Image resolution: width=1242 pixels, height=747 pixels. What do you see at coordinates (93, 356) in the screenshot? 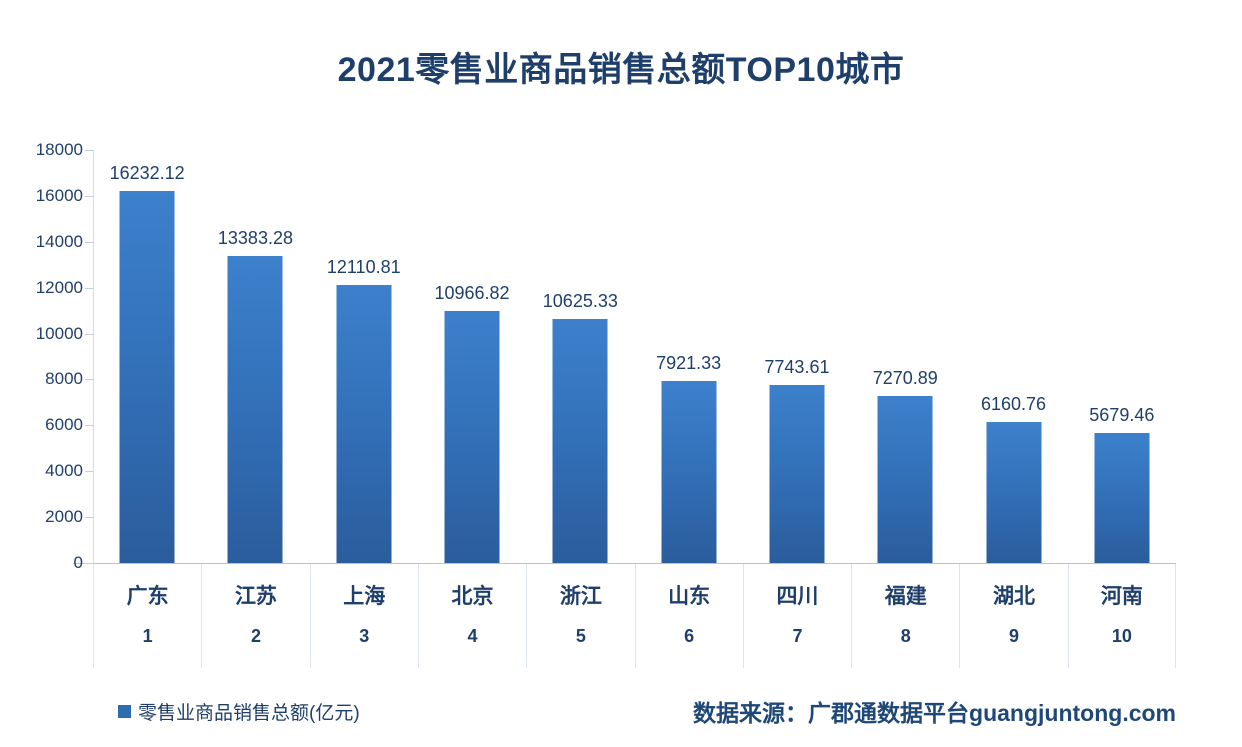
I see `y-axis-line` at bounding box center [93, 356].